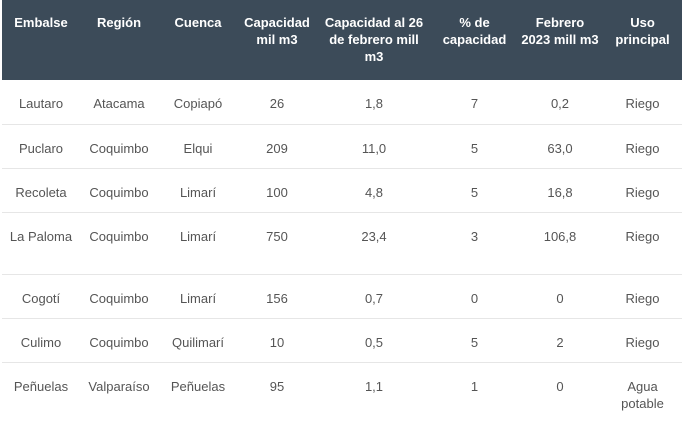 This screenshot has width=684, height=424. Describe the element at coordinates (560, 190) in the screenshot. I see `cell-febrero-2023: 16,8` at that location.